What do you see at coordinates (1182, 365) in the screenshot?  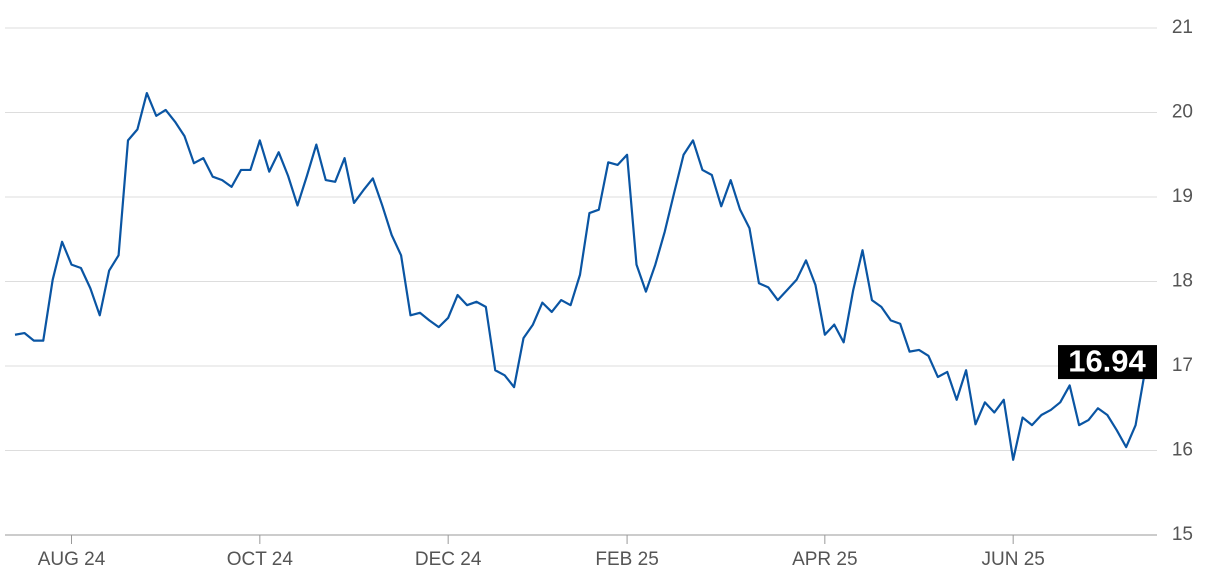 I see `y-tick-label: 17` at bounding box center [1182, 365].